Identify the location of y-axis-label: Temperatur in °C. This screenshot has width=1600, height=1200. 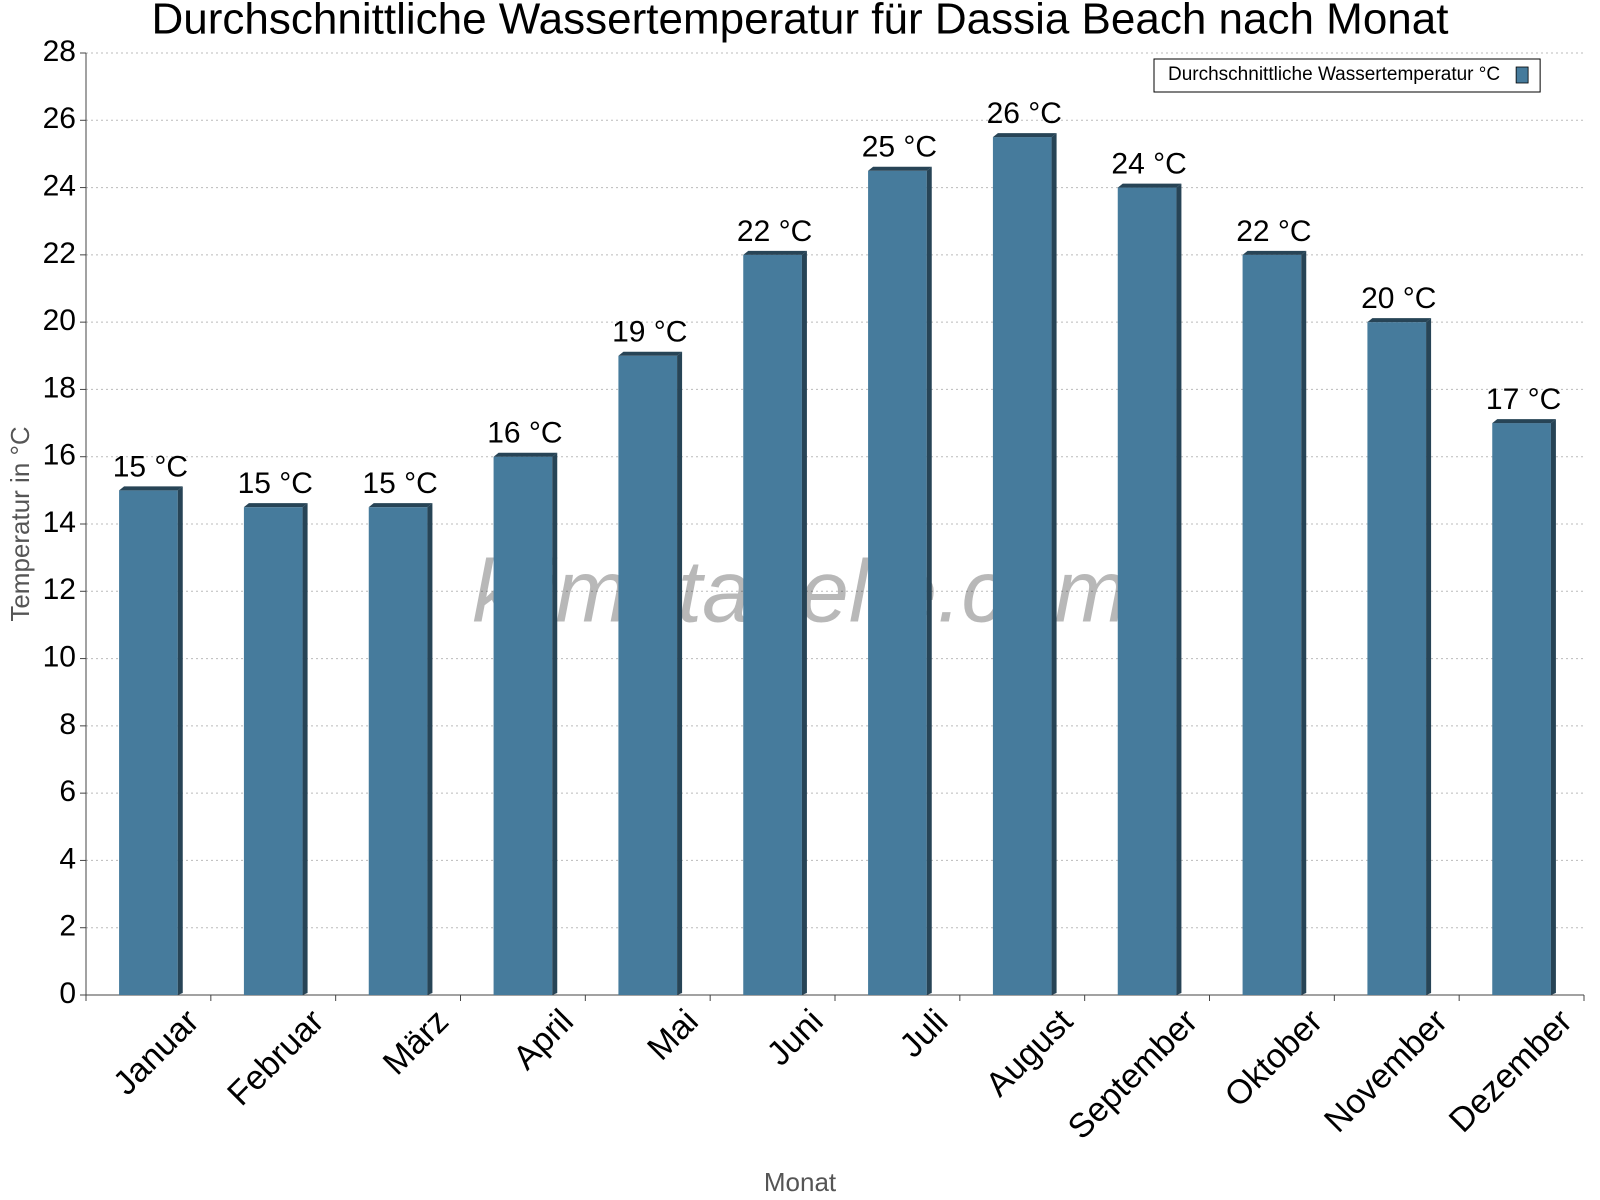
(20, 523).